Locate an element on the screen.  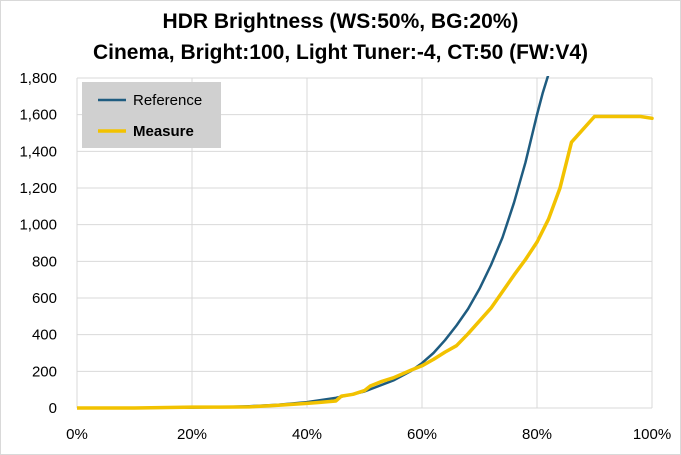
y-tick-label: 200 is located at coordinates (44, 371).